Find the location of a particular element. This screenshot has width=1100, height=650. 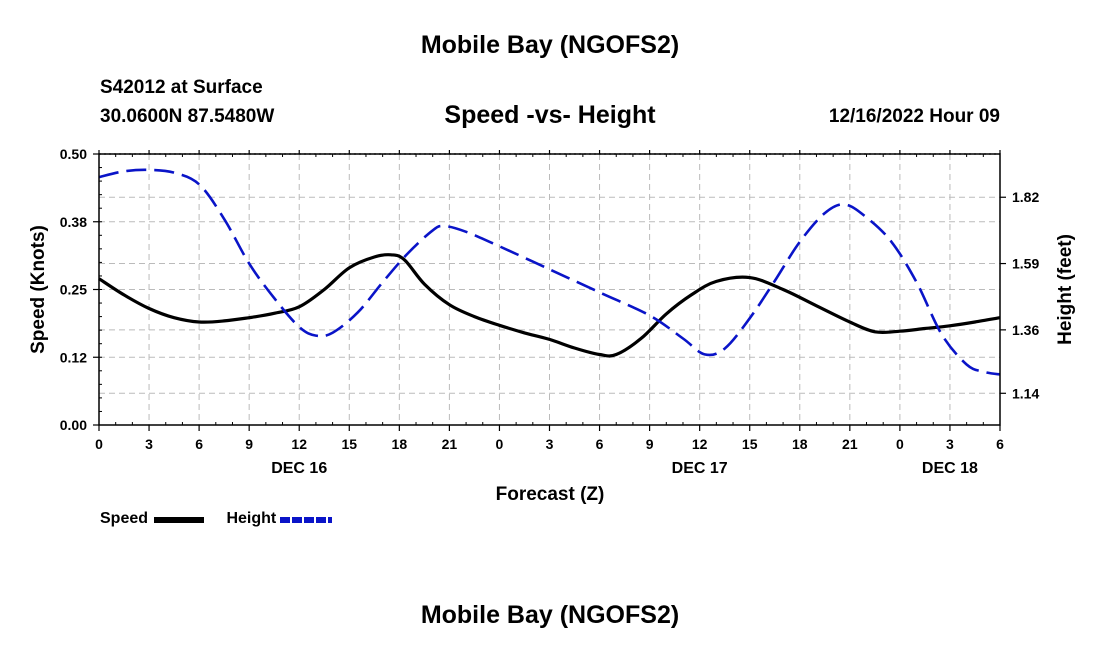

footer-title: Mobile Bay (NGOFS2) is located at coordinates (550, 615).